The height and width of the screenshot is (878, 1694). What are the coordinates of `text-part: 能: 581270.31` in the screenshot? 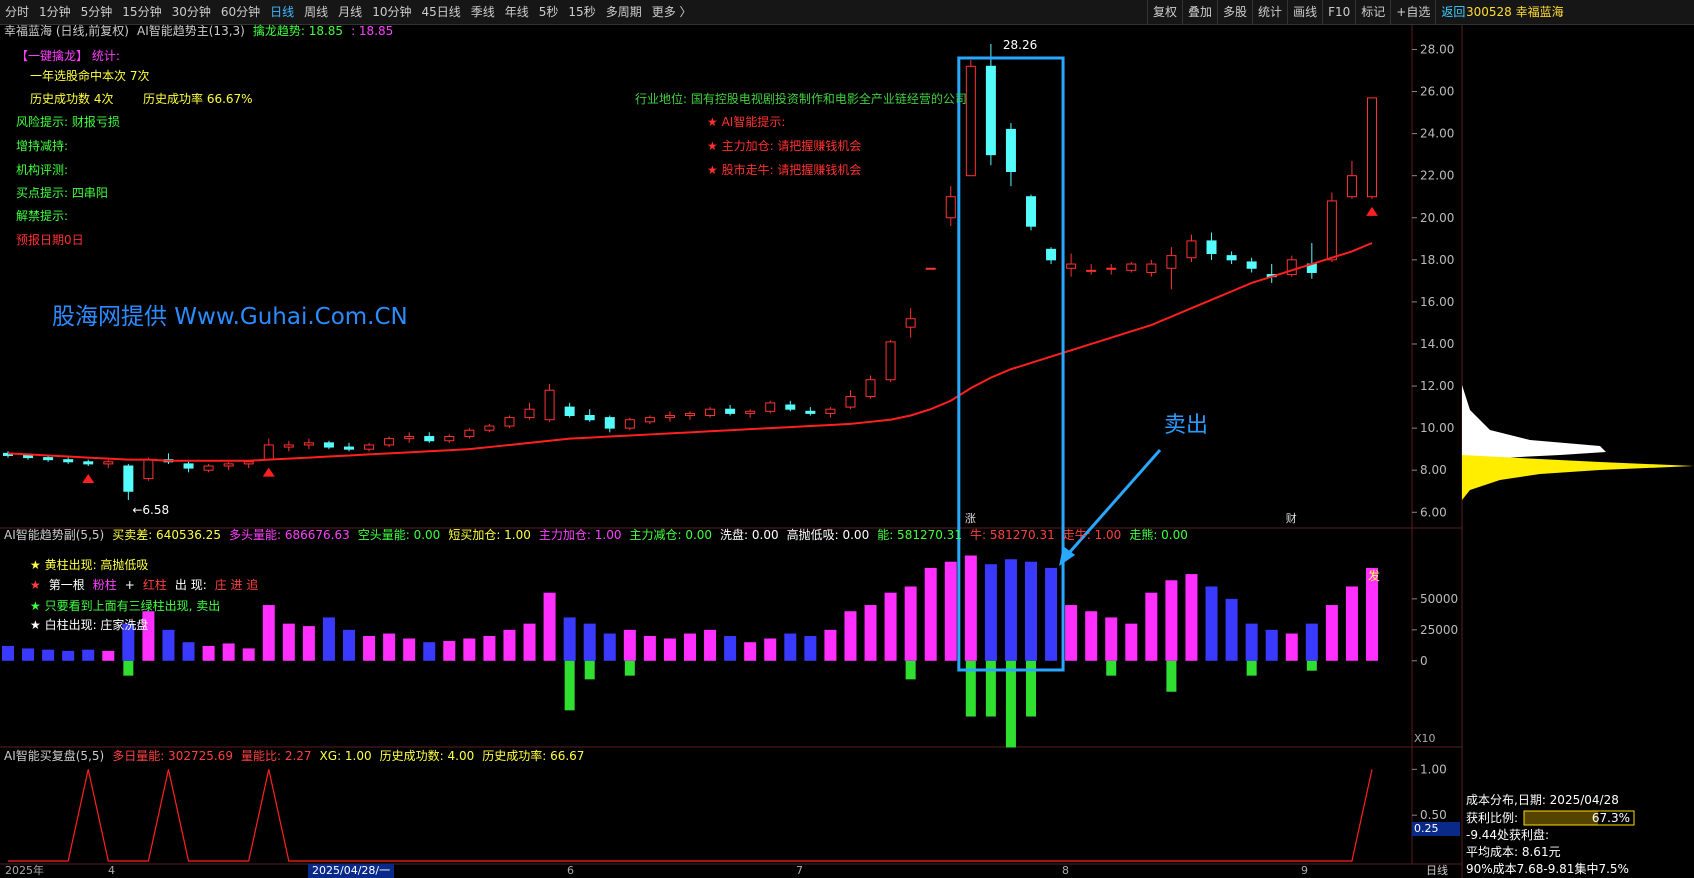 It's located at (919, 535).